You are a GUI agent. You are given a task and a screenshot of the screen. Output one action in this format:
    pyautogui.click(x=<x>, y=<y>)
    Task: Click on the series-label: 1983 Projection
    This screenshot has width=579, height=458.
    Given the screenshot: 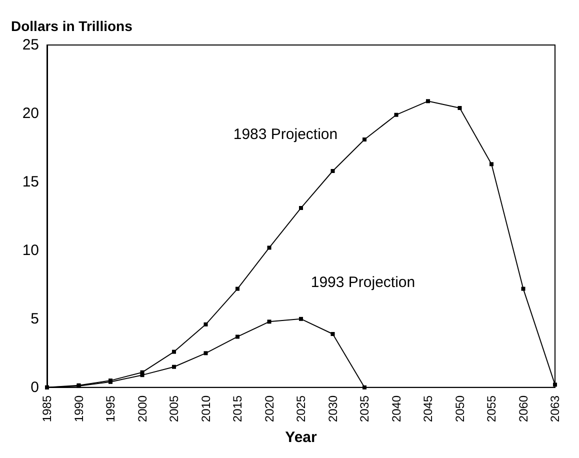 What is the action you would take?
    pyautogui.click(x=285, y=134)
    